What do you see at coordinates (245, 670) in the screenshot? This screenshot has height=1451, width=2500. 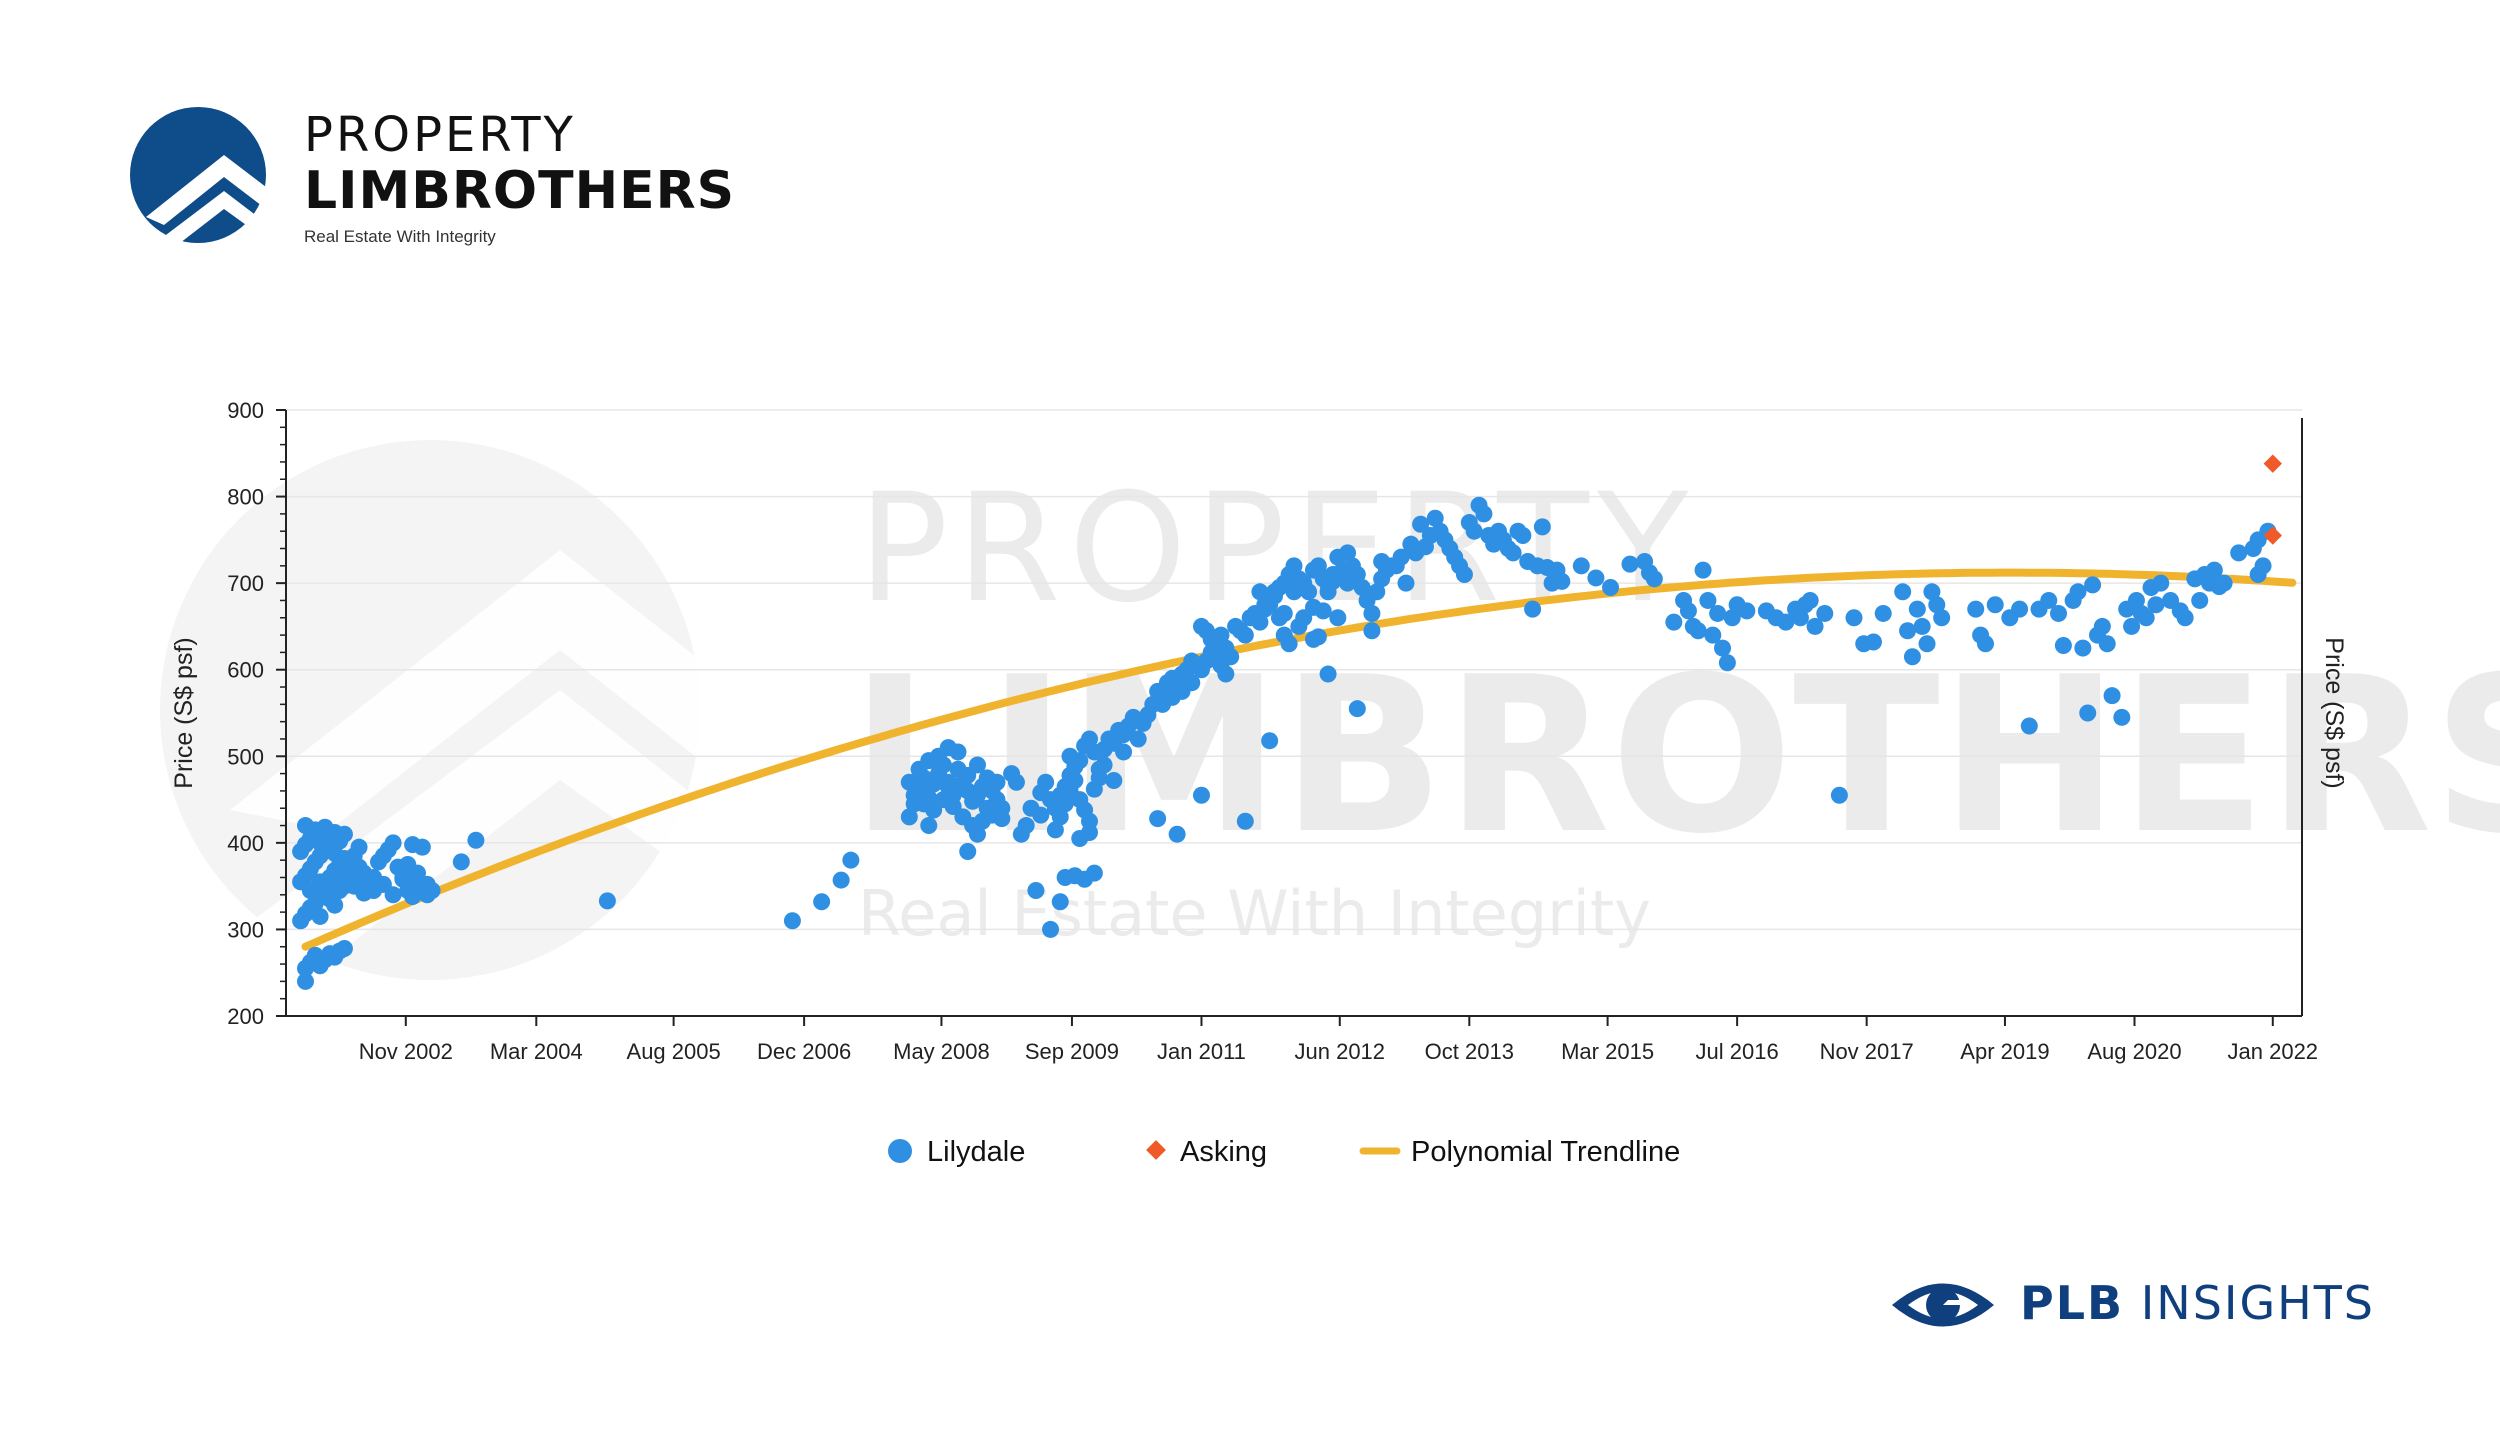 I see `y-tick-label: 600` at bounding box center [245, 670].